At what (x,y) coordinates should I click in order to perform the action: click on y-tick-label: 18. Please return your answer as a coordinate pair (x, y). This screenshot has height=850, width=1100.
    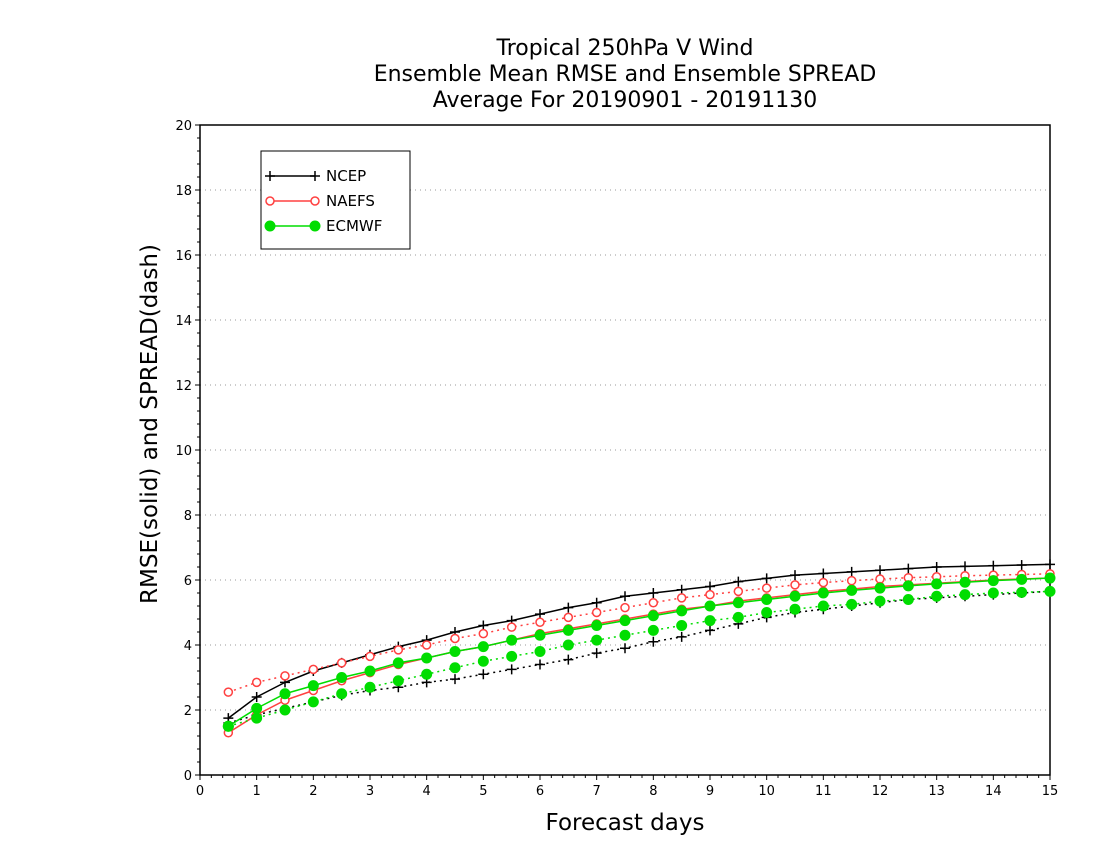
    Looking at the image, I should click on (183, 191).